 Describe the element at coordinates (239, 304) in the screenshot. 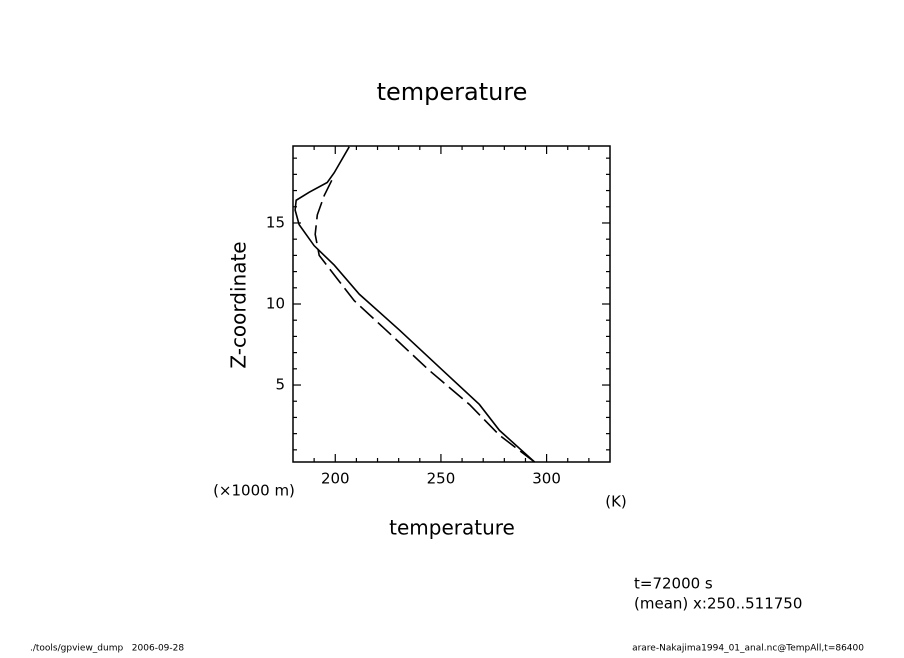

I see `y-axis-label: Z-coordinate` at that location.